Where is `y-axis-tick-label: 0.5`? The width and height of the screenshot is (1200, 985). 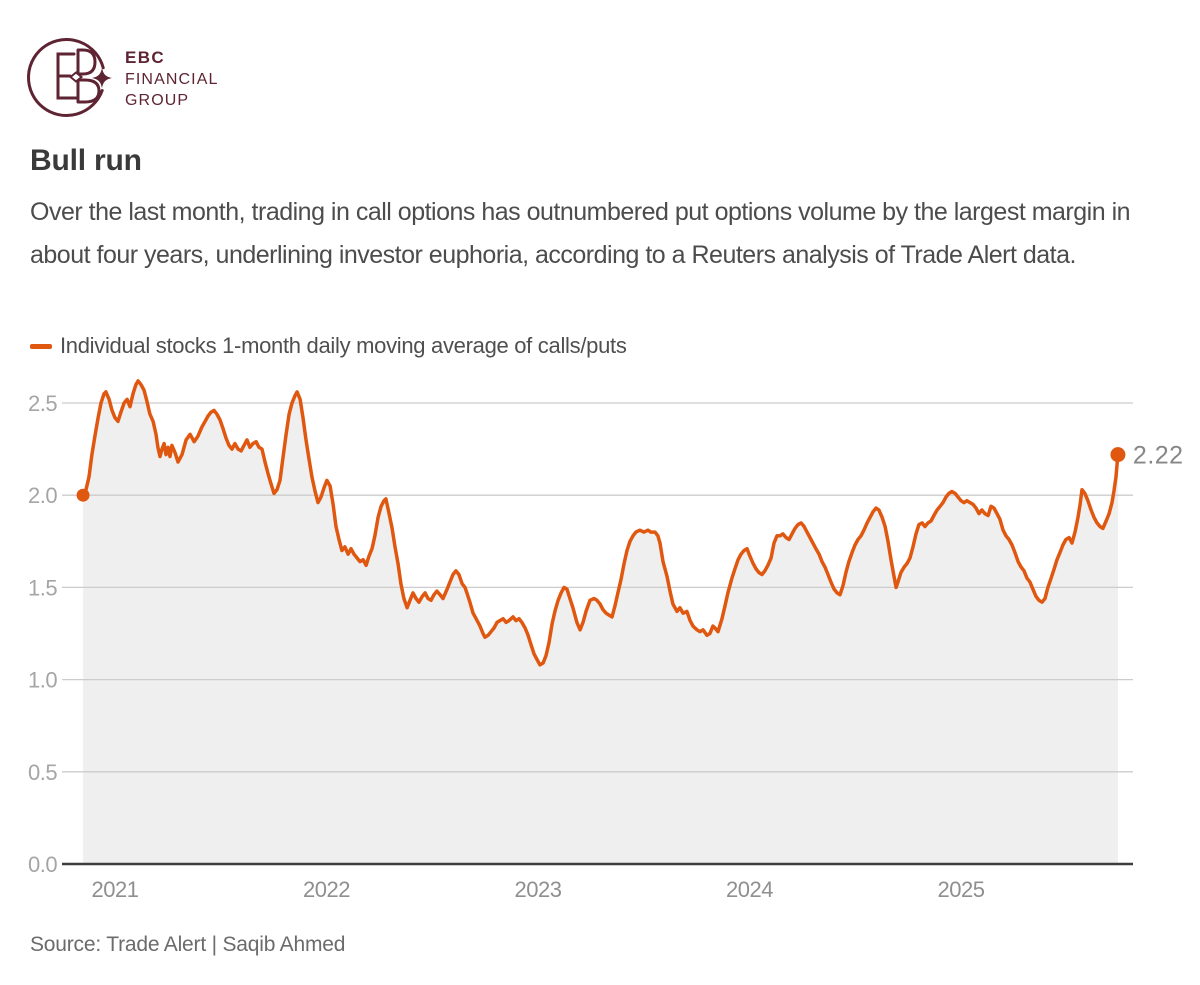
y-axis-tick-label: 0.5 is located at coordinates (42, 772).